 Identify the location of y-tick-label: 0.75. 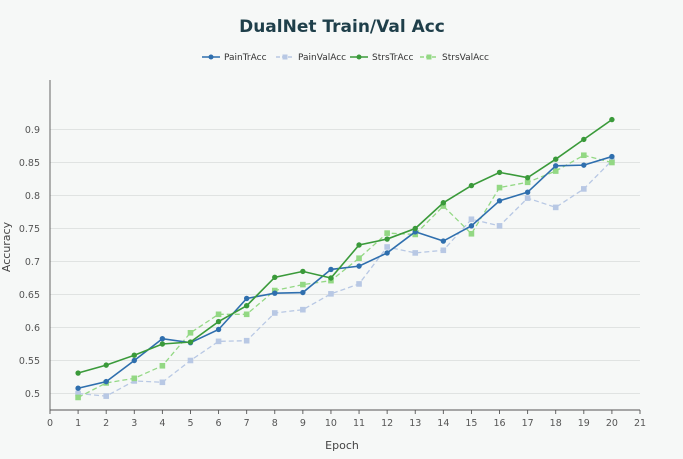
(29, 229).